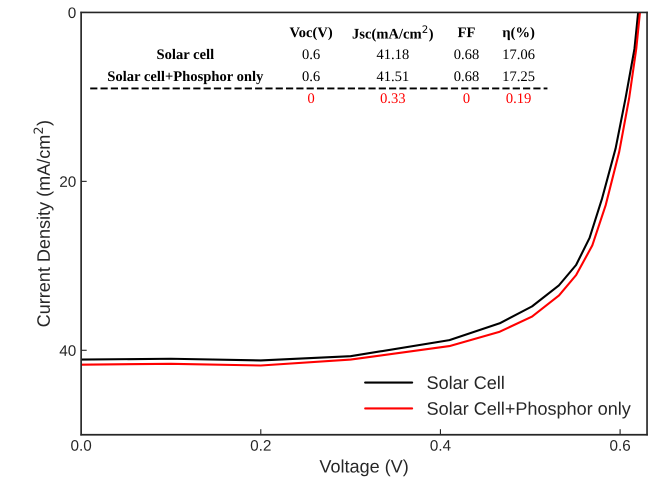 The height and width of the screenshot is (498, 665). Describe the element at coordinates (186, 77) in the screenshot. I see `annotation: Solar cell+Phosphor only` at that location.